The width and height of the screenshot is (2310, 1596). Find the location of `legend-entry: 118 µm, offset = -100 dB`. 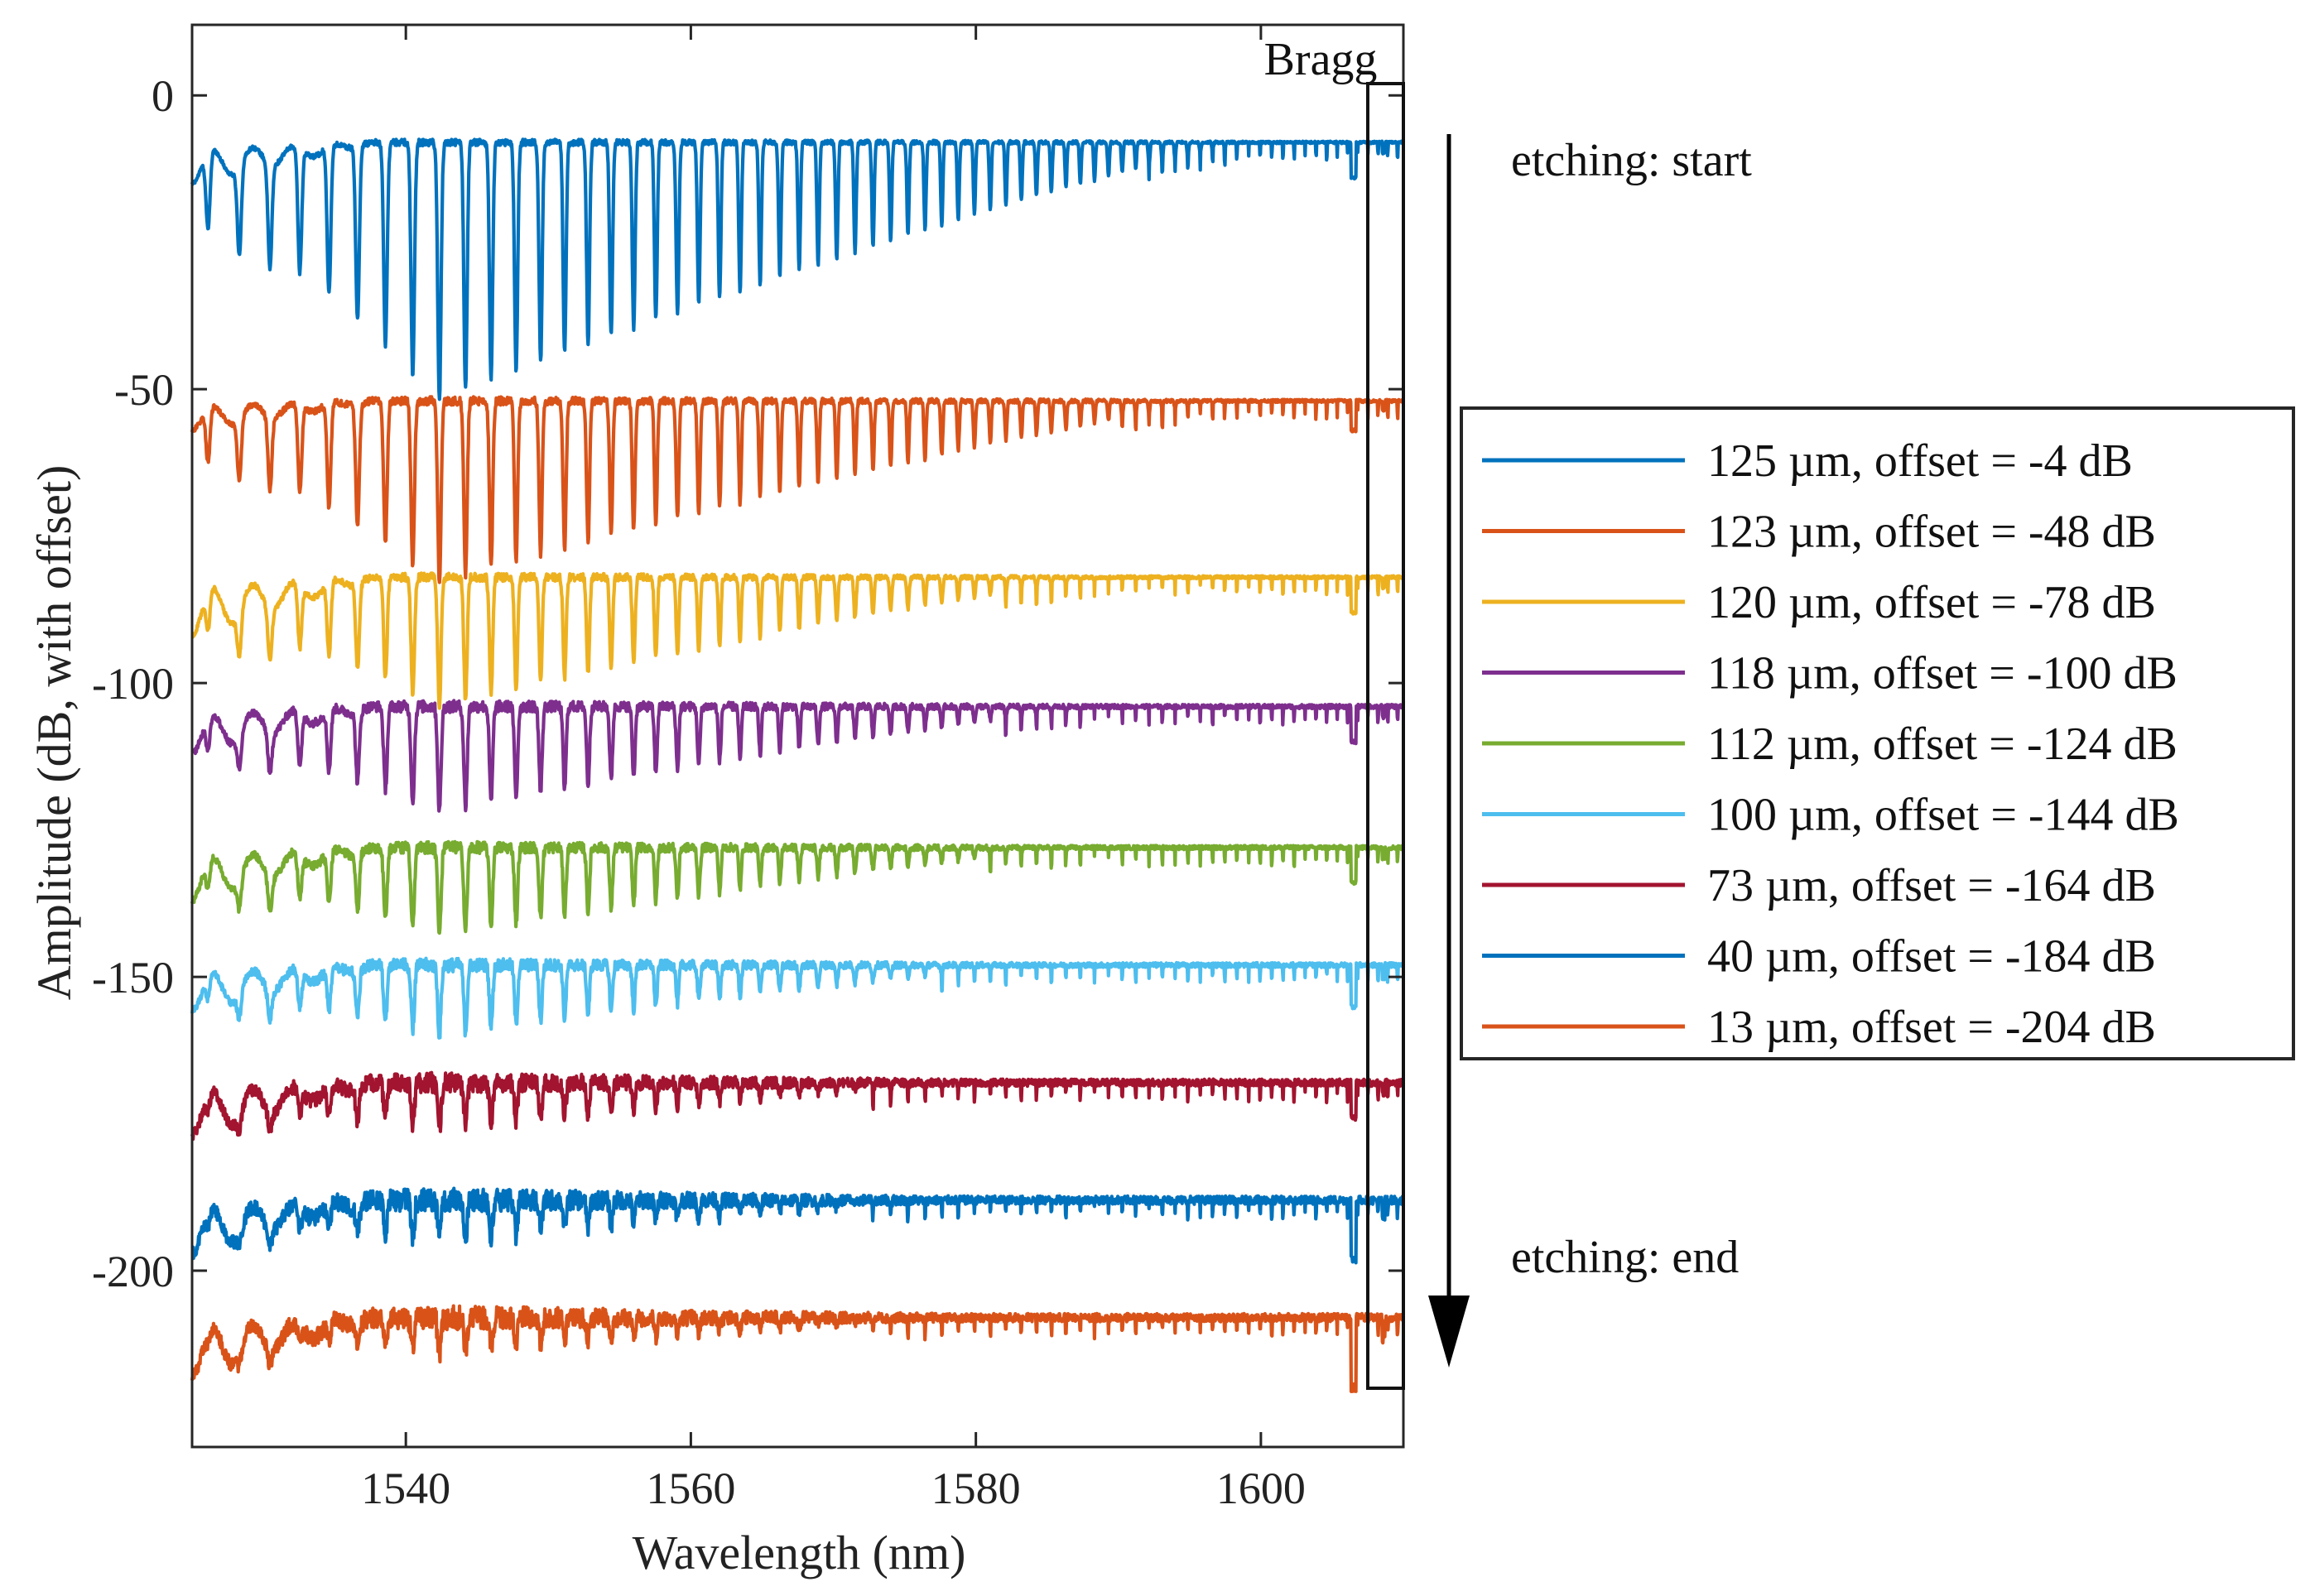

legend-entry: 118 µm, offset = -100 dB is located at coordinates (1943, 673).